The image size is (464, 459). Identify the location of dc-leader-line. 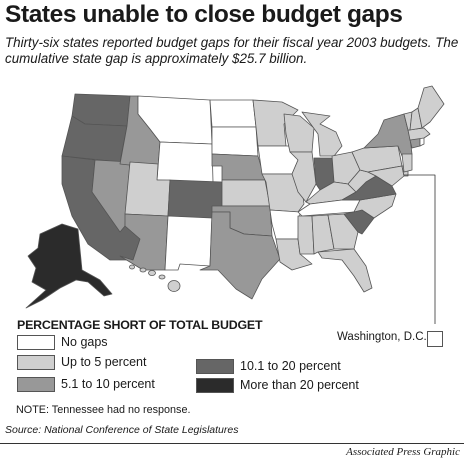
(420, 249).